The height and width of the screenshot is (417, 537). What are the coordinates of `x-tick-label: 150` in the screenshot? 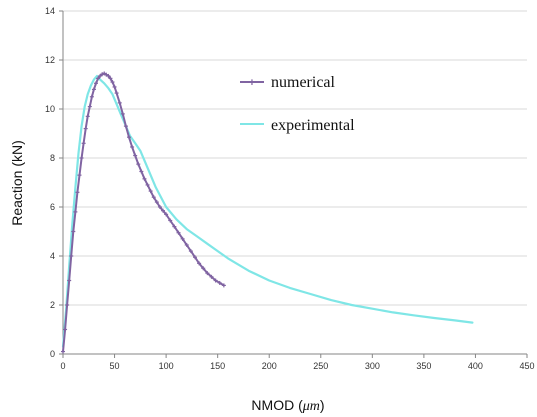 It's located at (217, 366).